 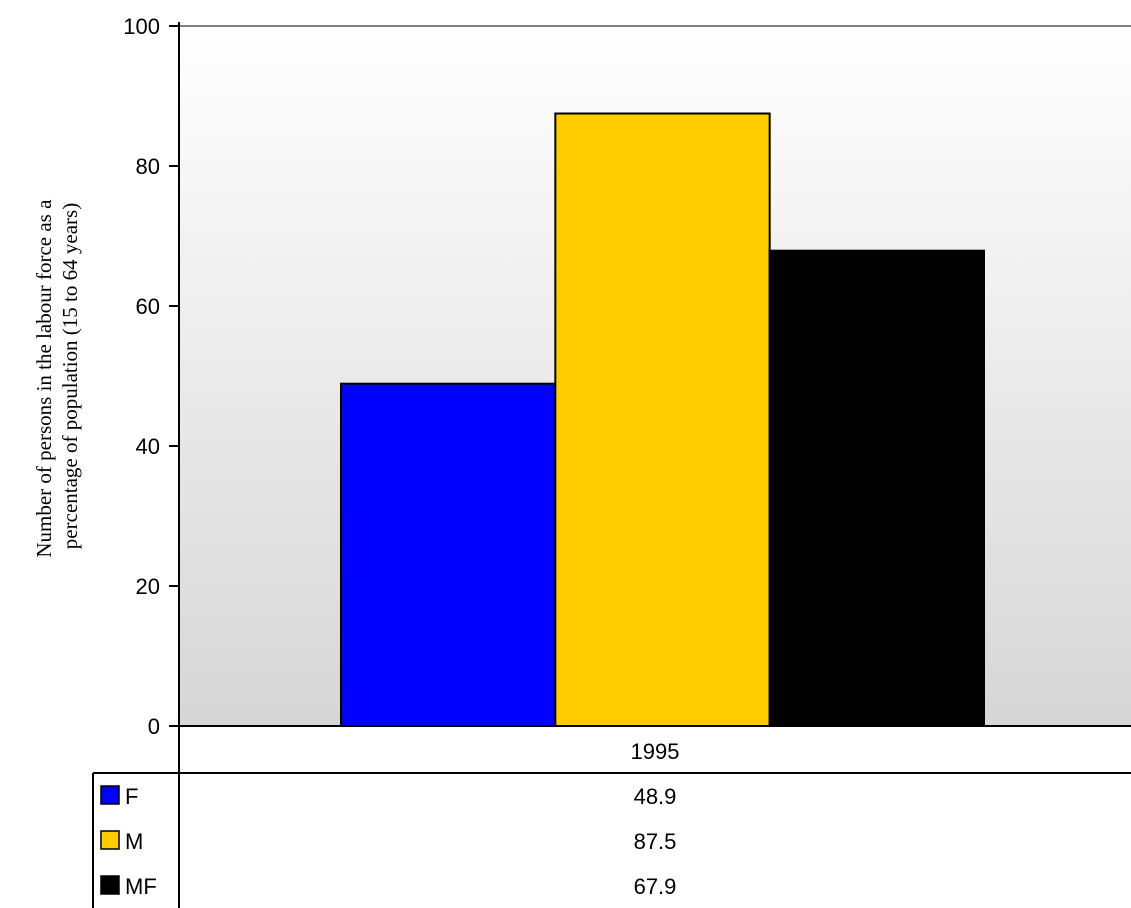 I want to click on table-value-f-1995: 48.9, so click(x=655, y=796).